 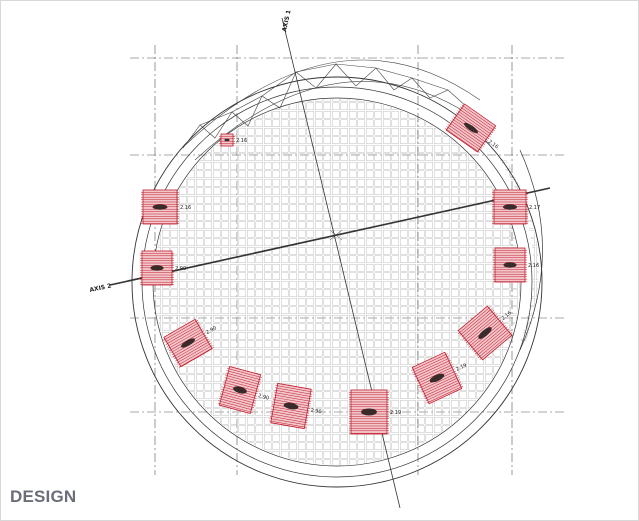 What do you see at coordinates (330, 110) in the screenshot?
I see `top-truss` at bounding box center [330, 110].